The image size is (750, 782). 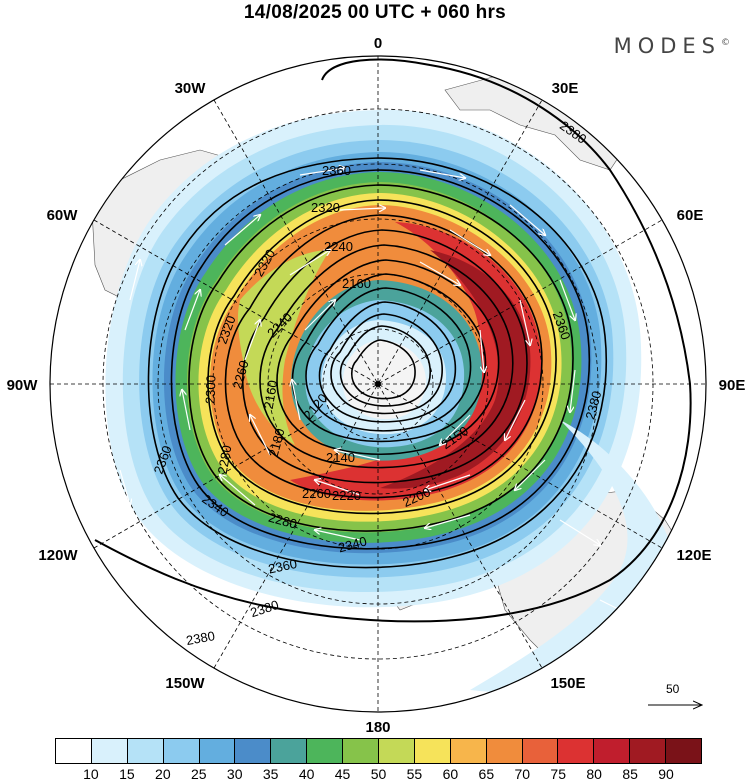 I want to click on vector-reference: 50, so click(x=676, y=697).